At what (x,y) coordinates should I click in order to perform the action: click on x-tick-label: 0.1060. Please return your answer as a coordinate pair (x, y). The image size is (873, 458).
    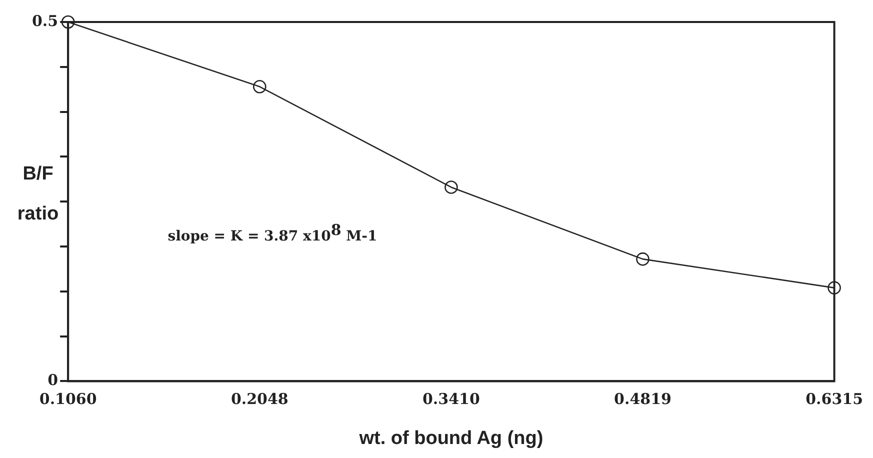
    Looking at the image, I should click on (68, 399).